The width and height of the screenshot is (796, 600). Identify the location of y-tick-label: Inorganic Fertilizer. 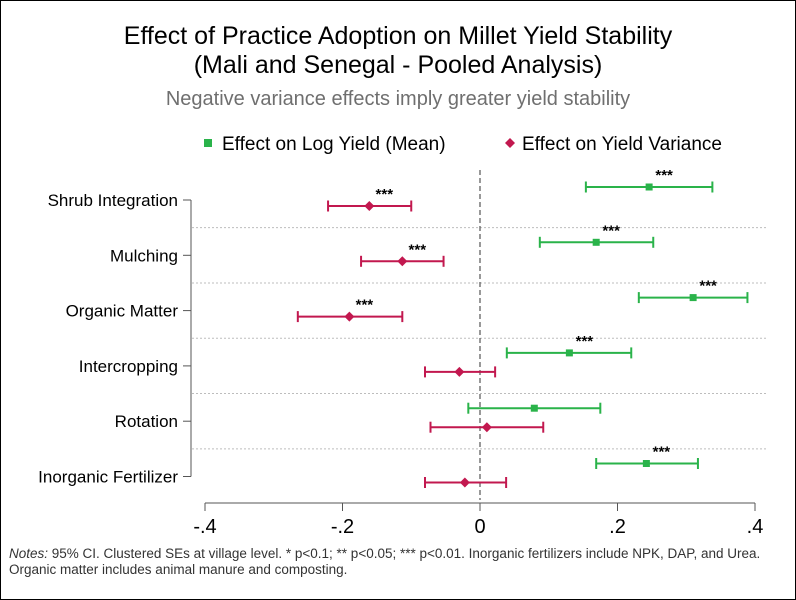
(108, 477).